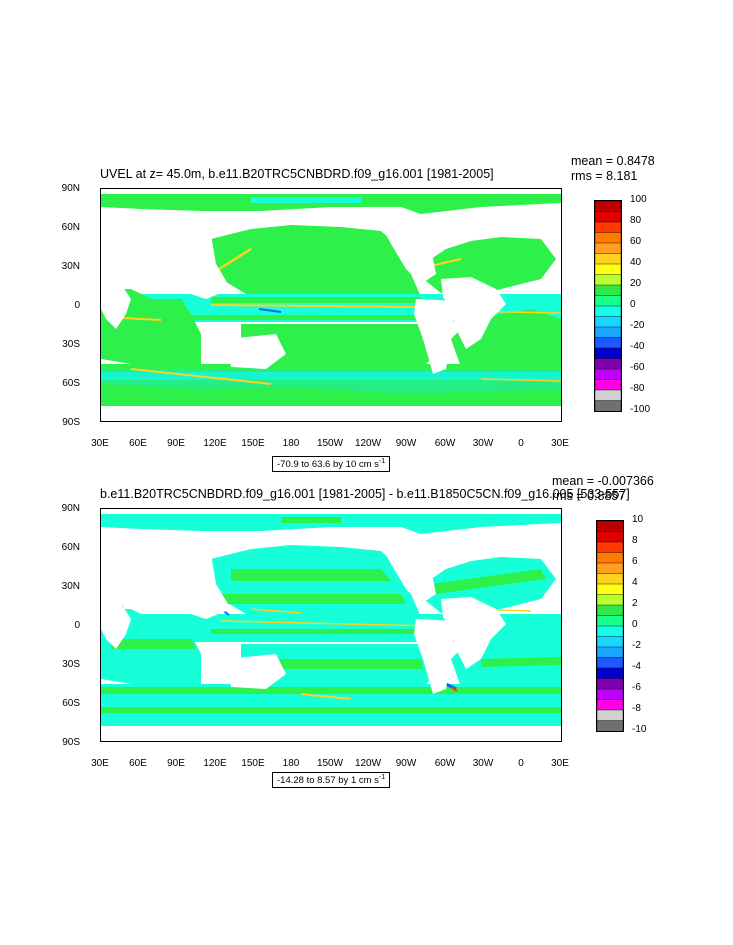  I want to click on lower-lon-label-0: 0, so click(521, 763).